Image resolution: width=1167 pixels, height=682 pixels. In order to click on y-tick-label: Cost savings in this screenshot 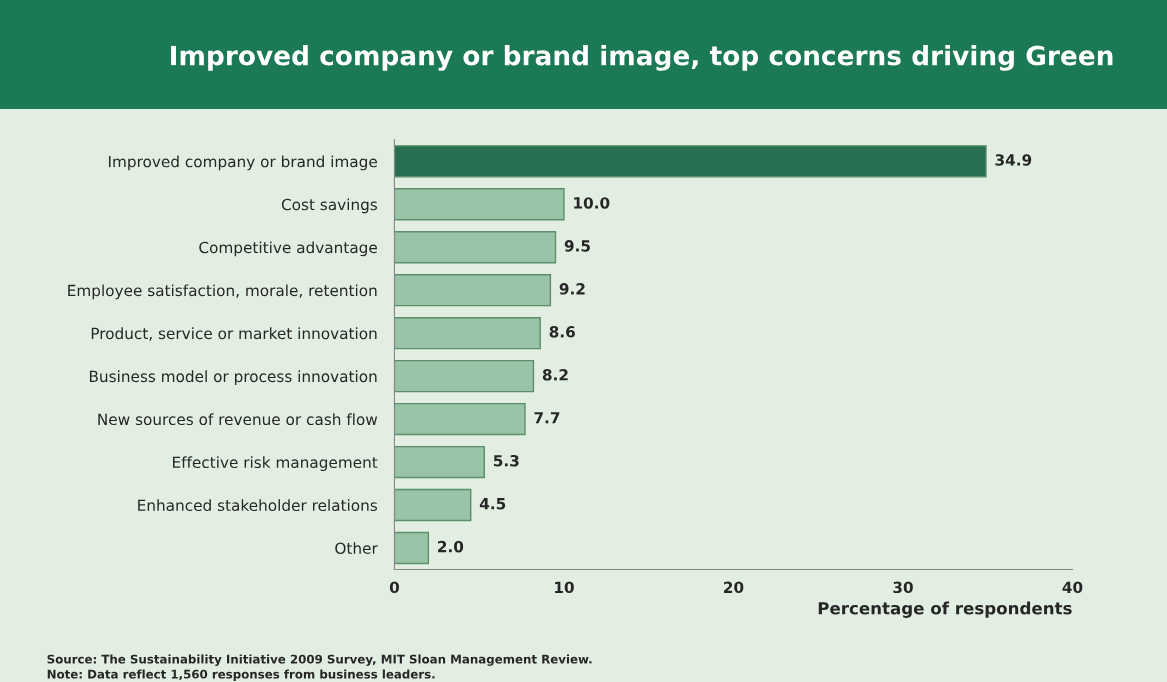, I will do `click(329, 206)`.